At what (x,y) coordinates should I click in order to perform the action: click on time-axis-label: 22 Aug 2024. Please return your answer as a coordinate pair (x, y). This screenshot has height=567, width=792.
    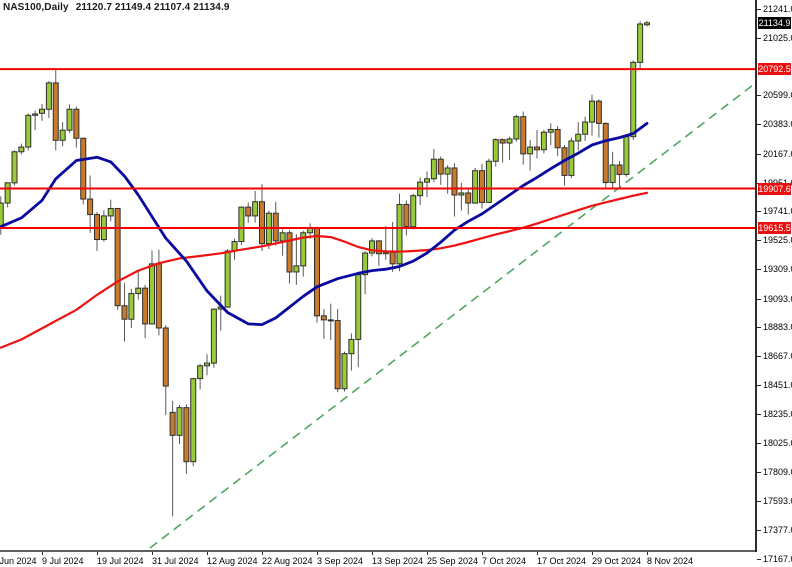
    Looking at the image, I should click on (287, 561).